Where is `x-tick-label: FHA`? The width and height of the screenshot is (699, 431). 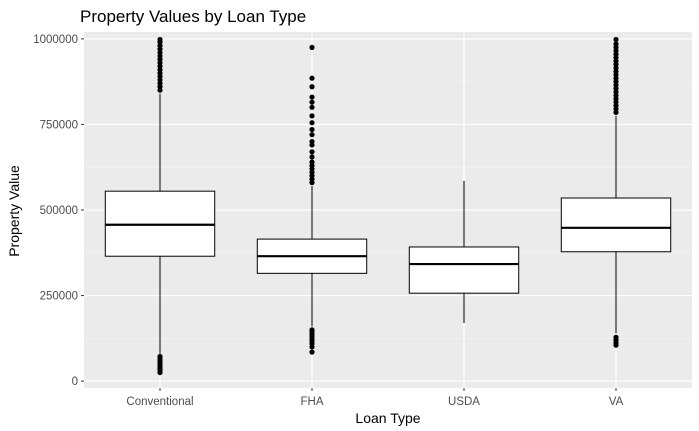 x-tick-label: FHA is located at coordinates (312, 402).